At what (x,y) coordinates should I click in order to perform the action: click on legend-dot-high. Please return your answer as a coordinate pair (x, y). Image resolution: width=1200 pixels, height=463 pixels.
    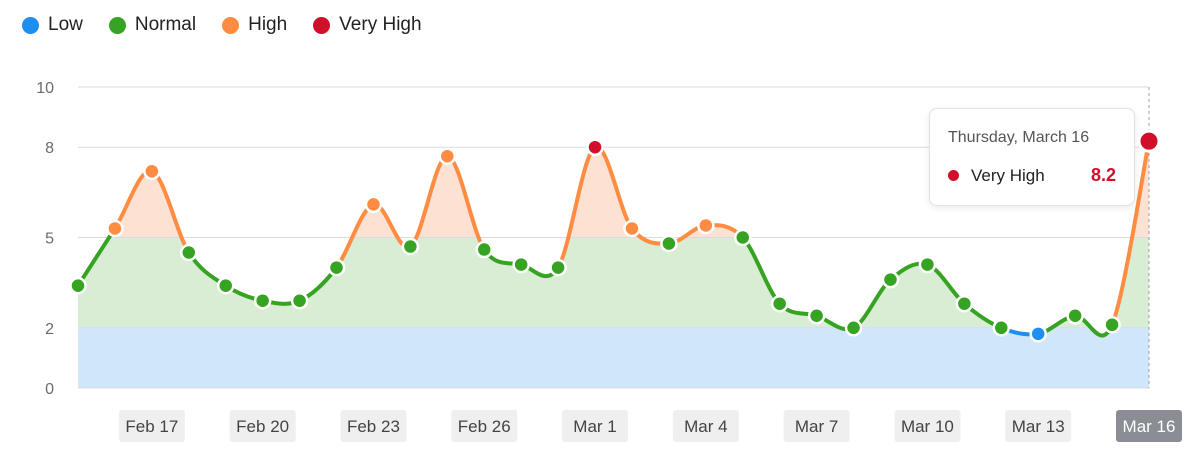
    Looking at the image, I should click on (231, 25).